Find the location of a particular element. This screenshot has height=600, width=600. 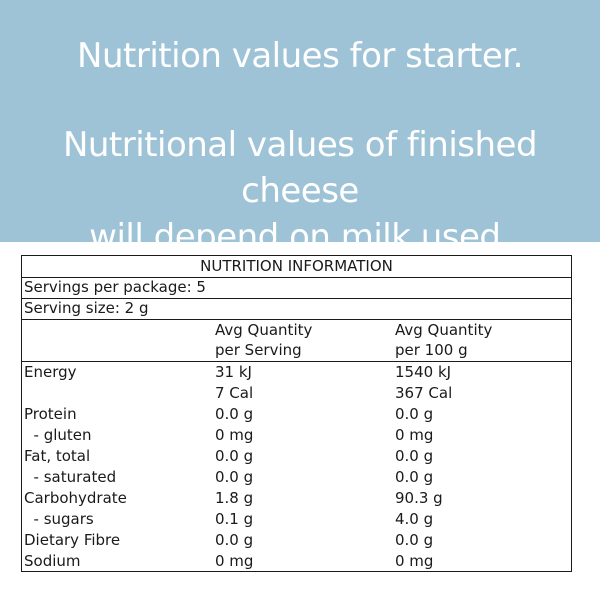

per-serving-value: 0.1 g is located at coordinates (234, 519).